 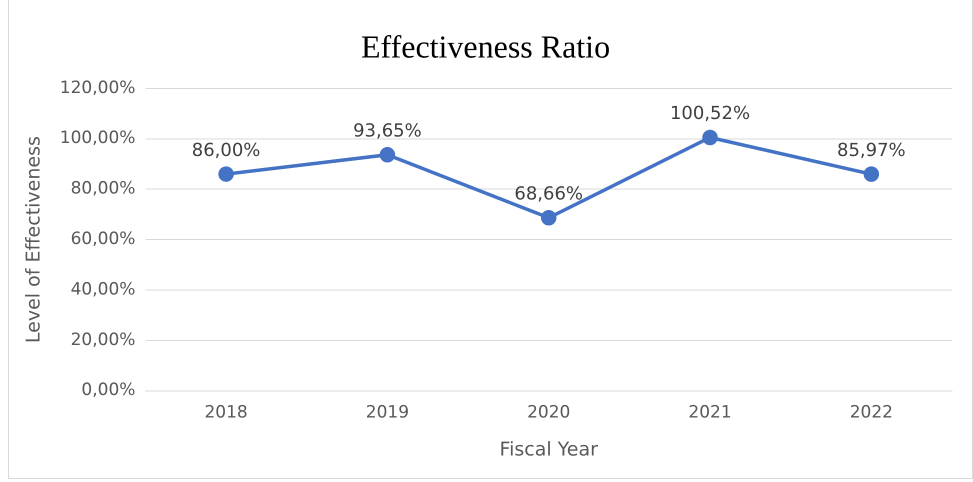 What do you see at coordinates (226, 412) in the screenshot?
I see `x-tick-label: 2018` at bounding box center [226, 412].